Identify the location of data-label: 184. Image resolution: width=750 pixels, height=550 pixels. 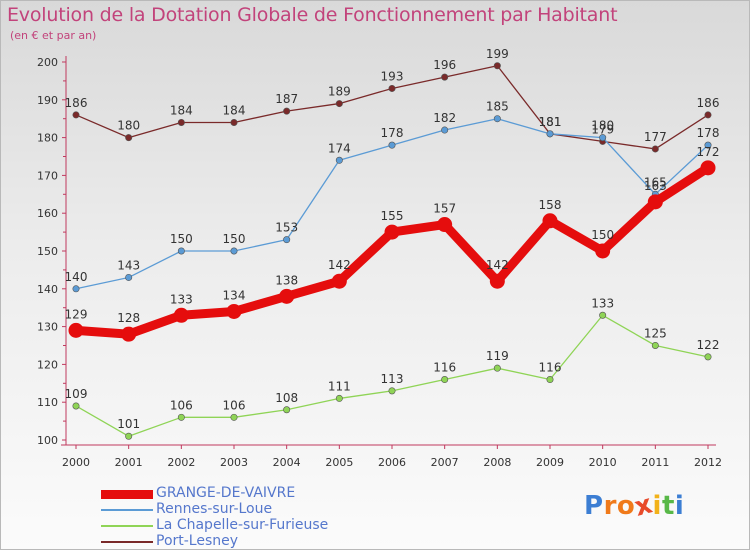
(234, 110).